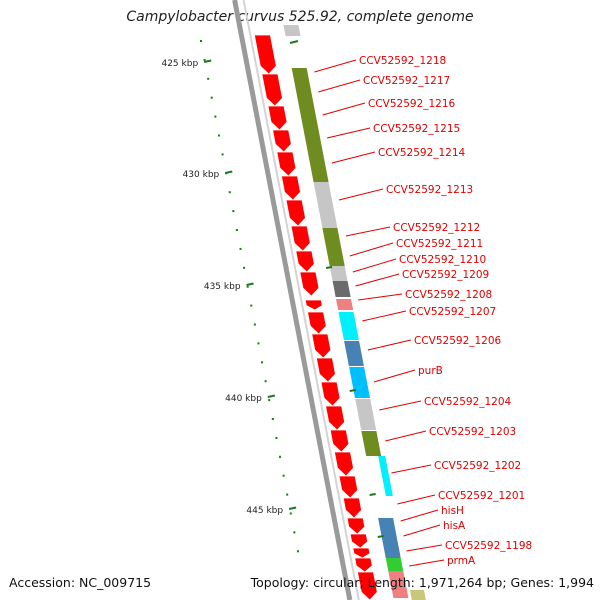 The width and height of the screenshot is (600, 600). Describe the element at coordinates (429, 190) in the screenshot. I see `gene-label: CCV52592_1213` at that location.